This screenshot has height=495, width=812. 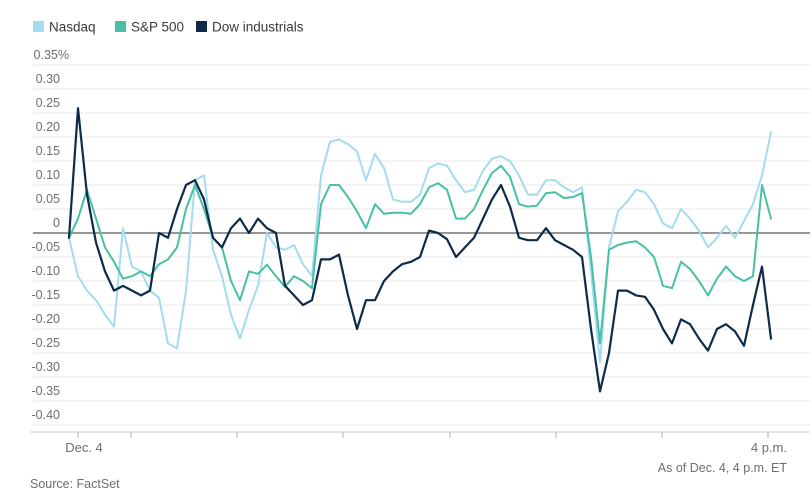 What do you see at coordinates (157, 27) in the screenshot?
I see `legend-label-s-p-500: S&P 500` at bounding box center [157, 27].